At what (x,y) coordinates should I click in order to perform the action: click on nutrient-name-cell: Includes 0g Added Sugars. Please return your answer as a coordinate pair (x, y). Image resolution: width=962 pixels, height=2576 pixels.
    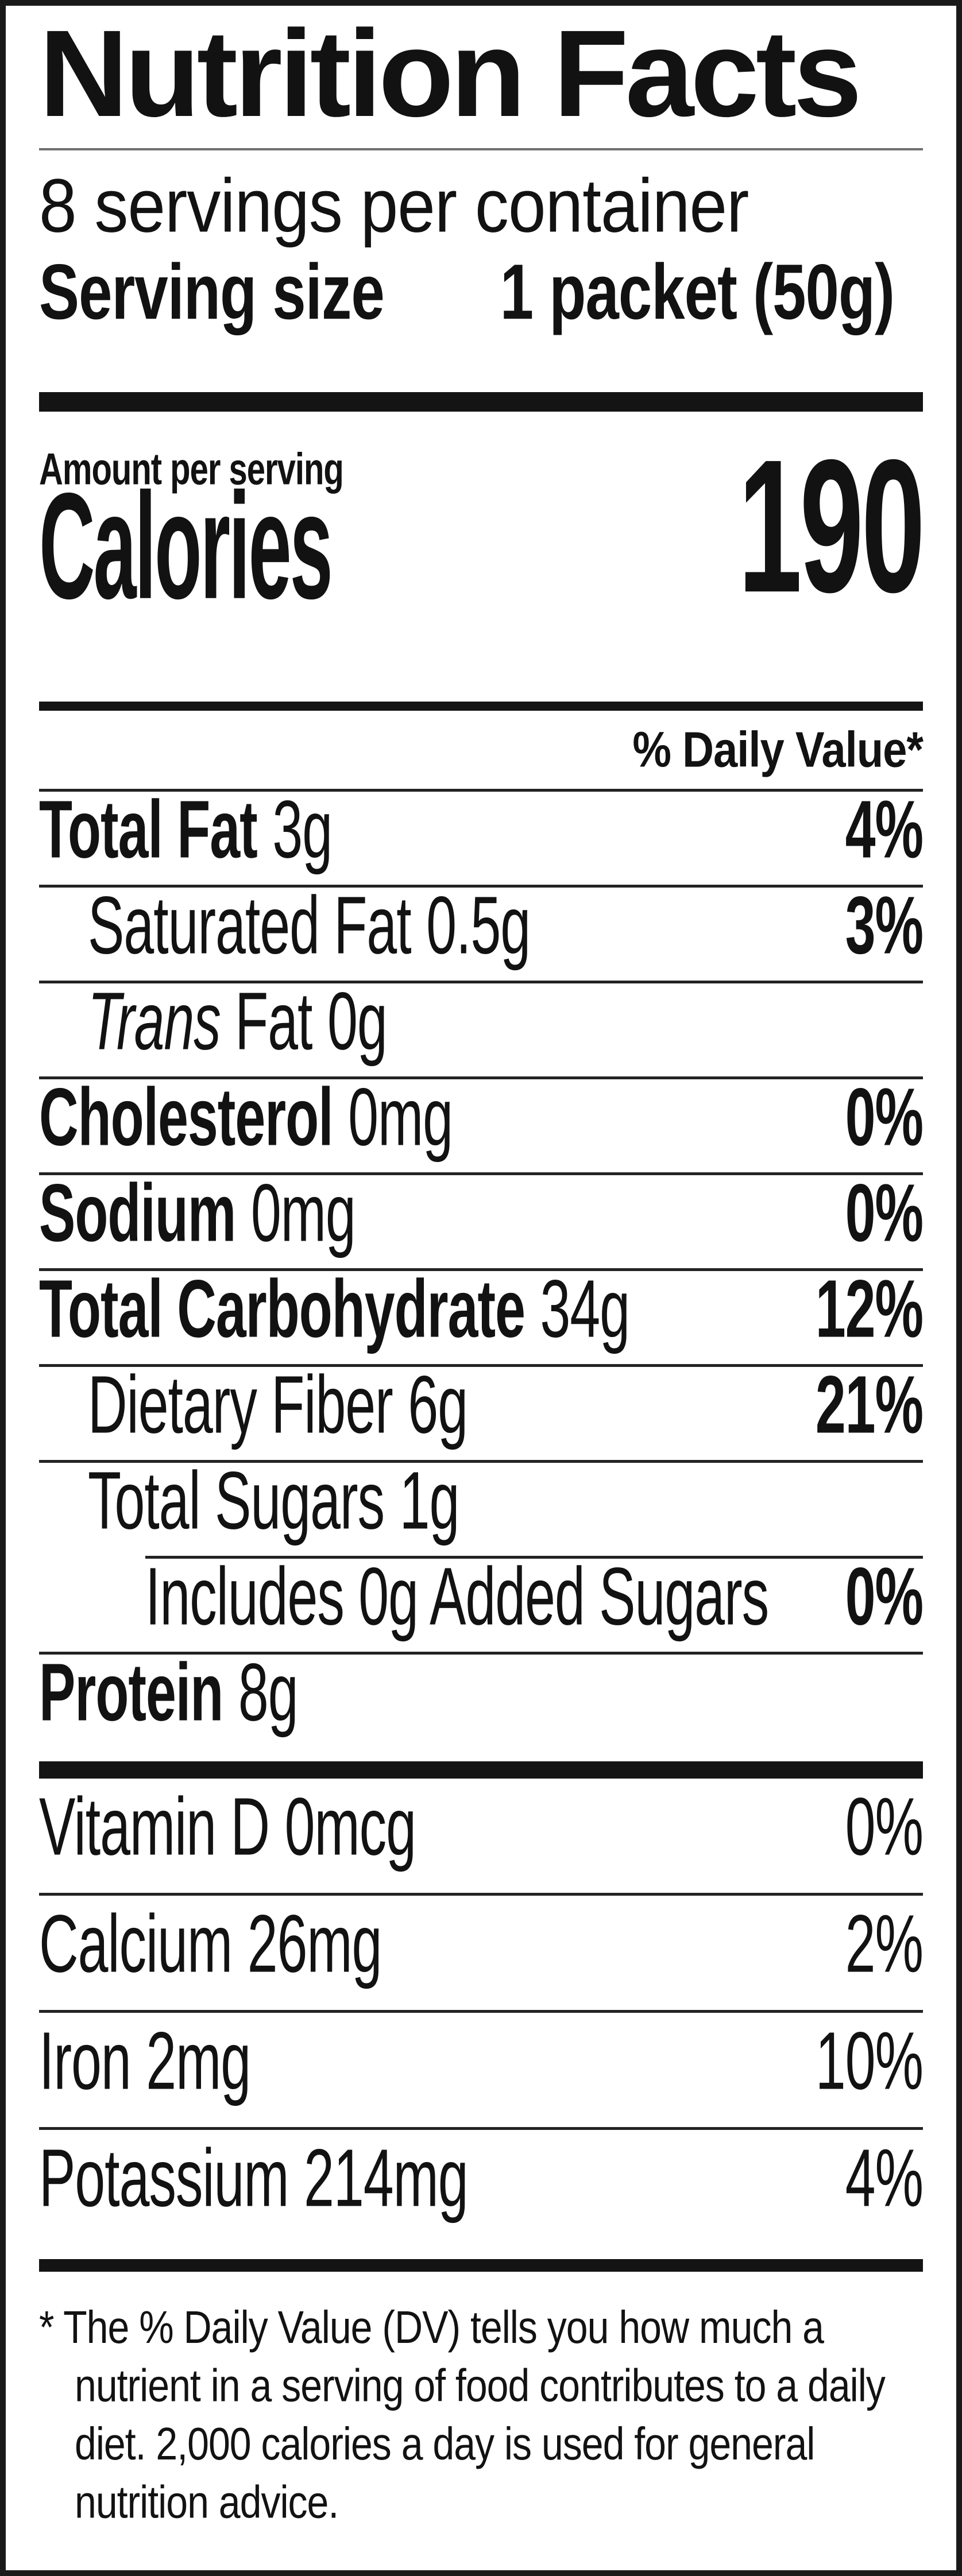
    Looking at the image, I should click on (457, 1597).